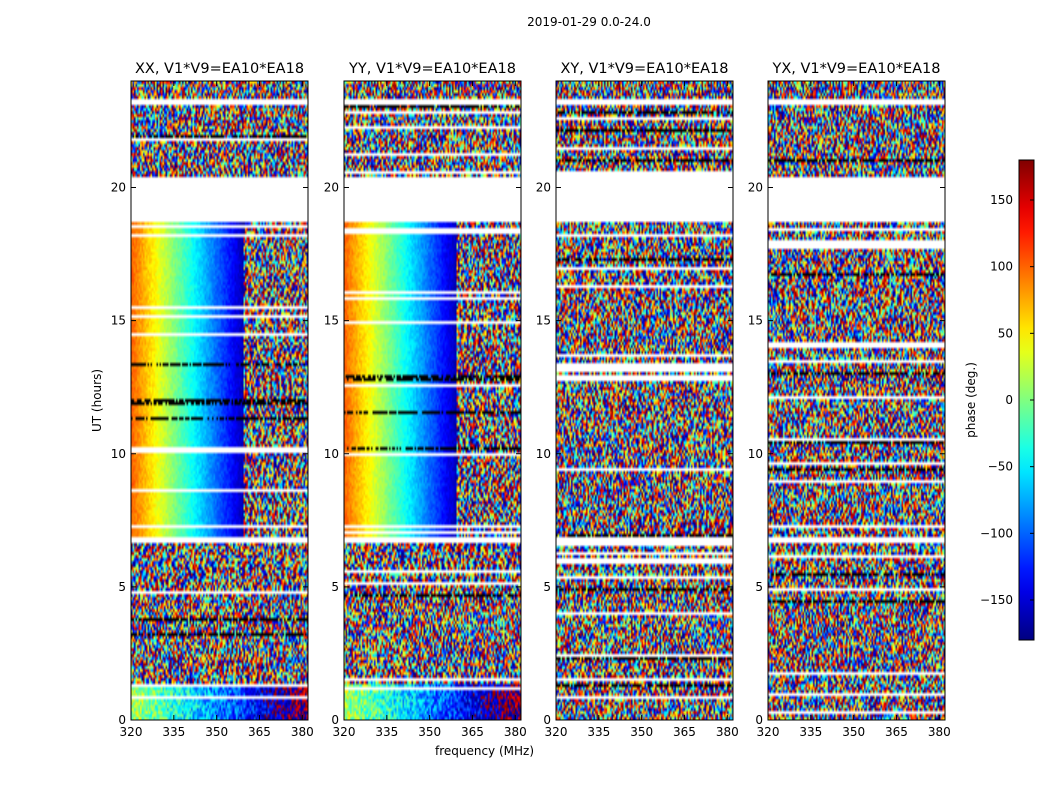 The image size is (1050, 800). What do you see at coordinates (219, 69) in the screenshot?
I see `panel-title: XX, V1*V9=EA10*EA18` at bounding box center [219, 69].